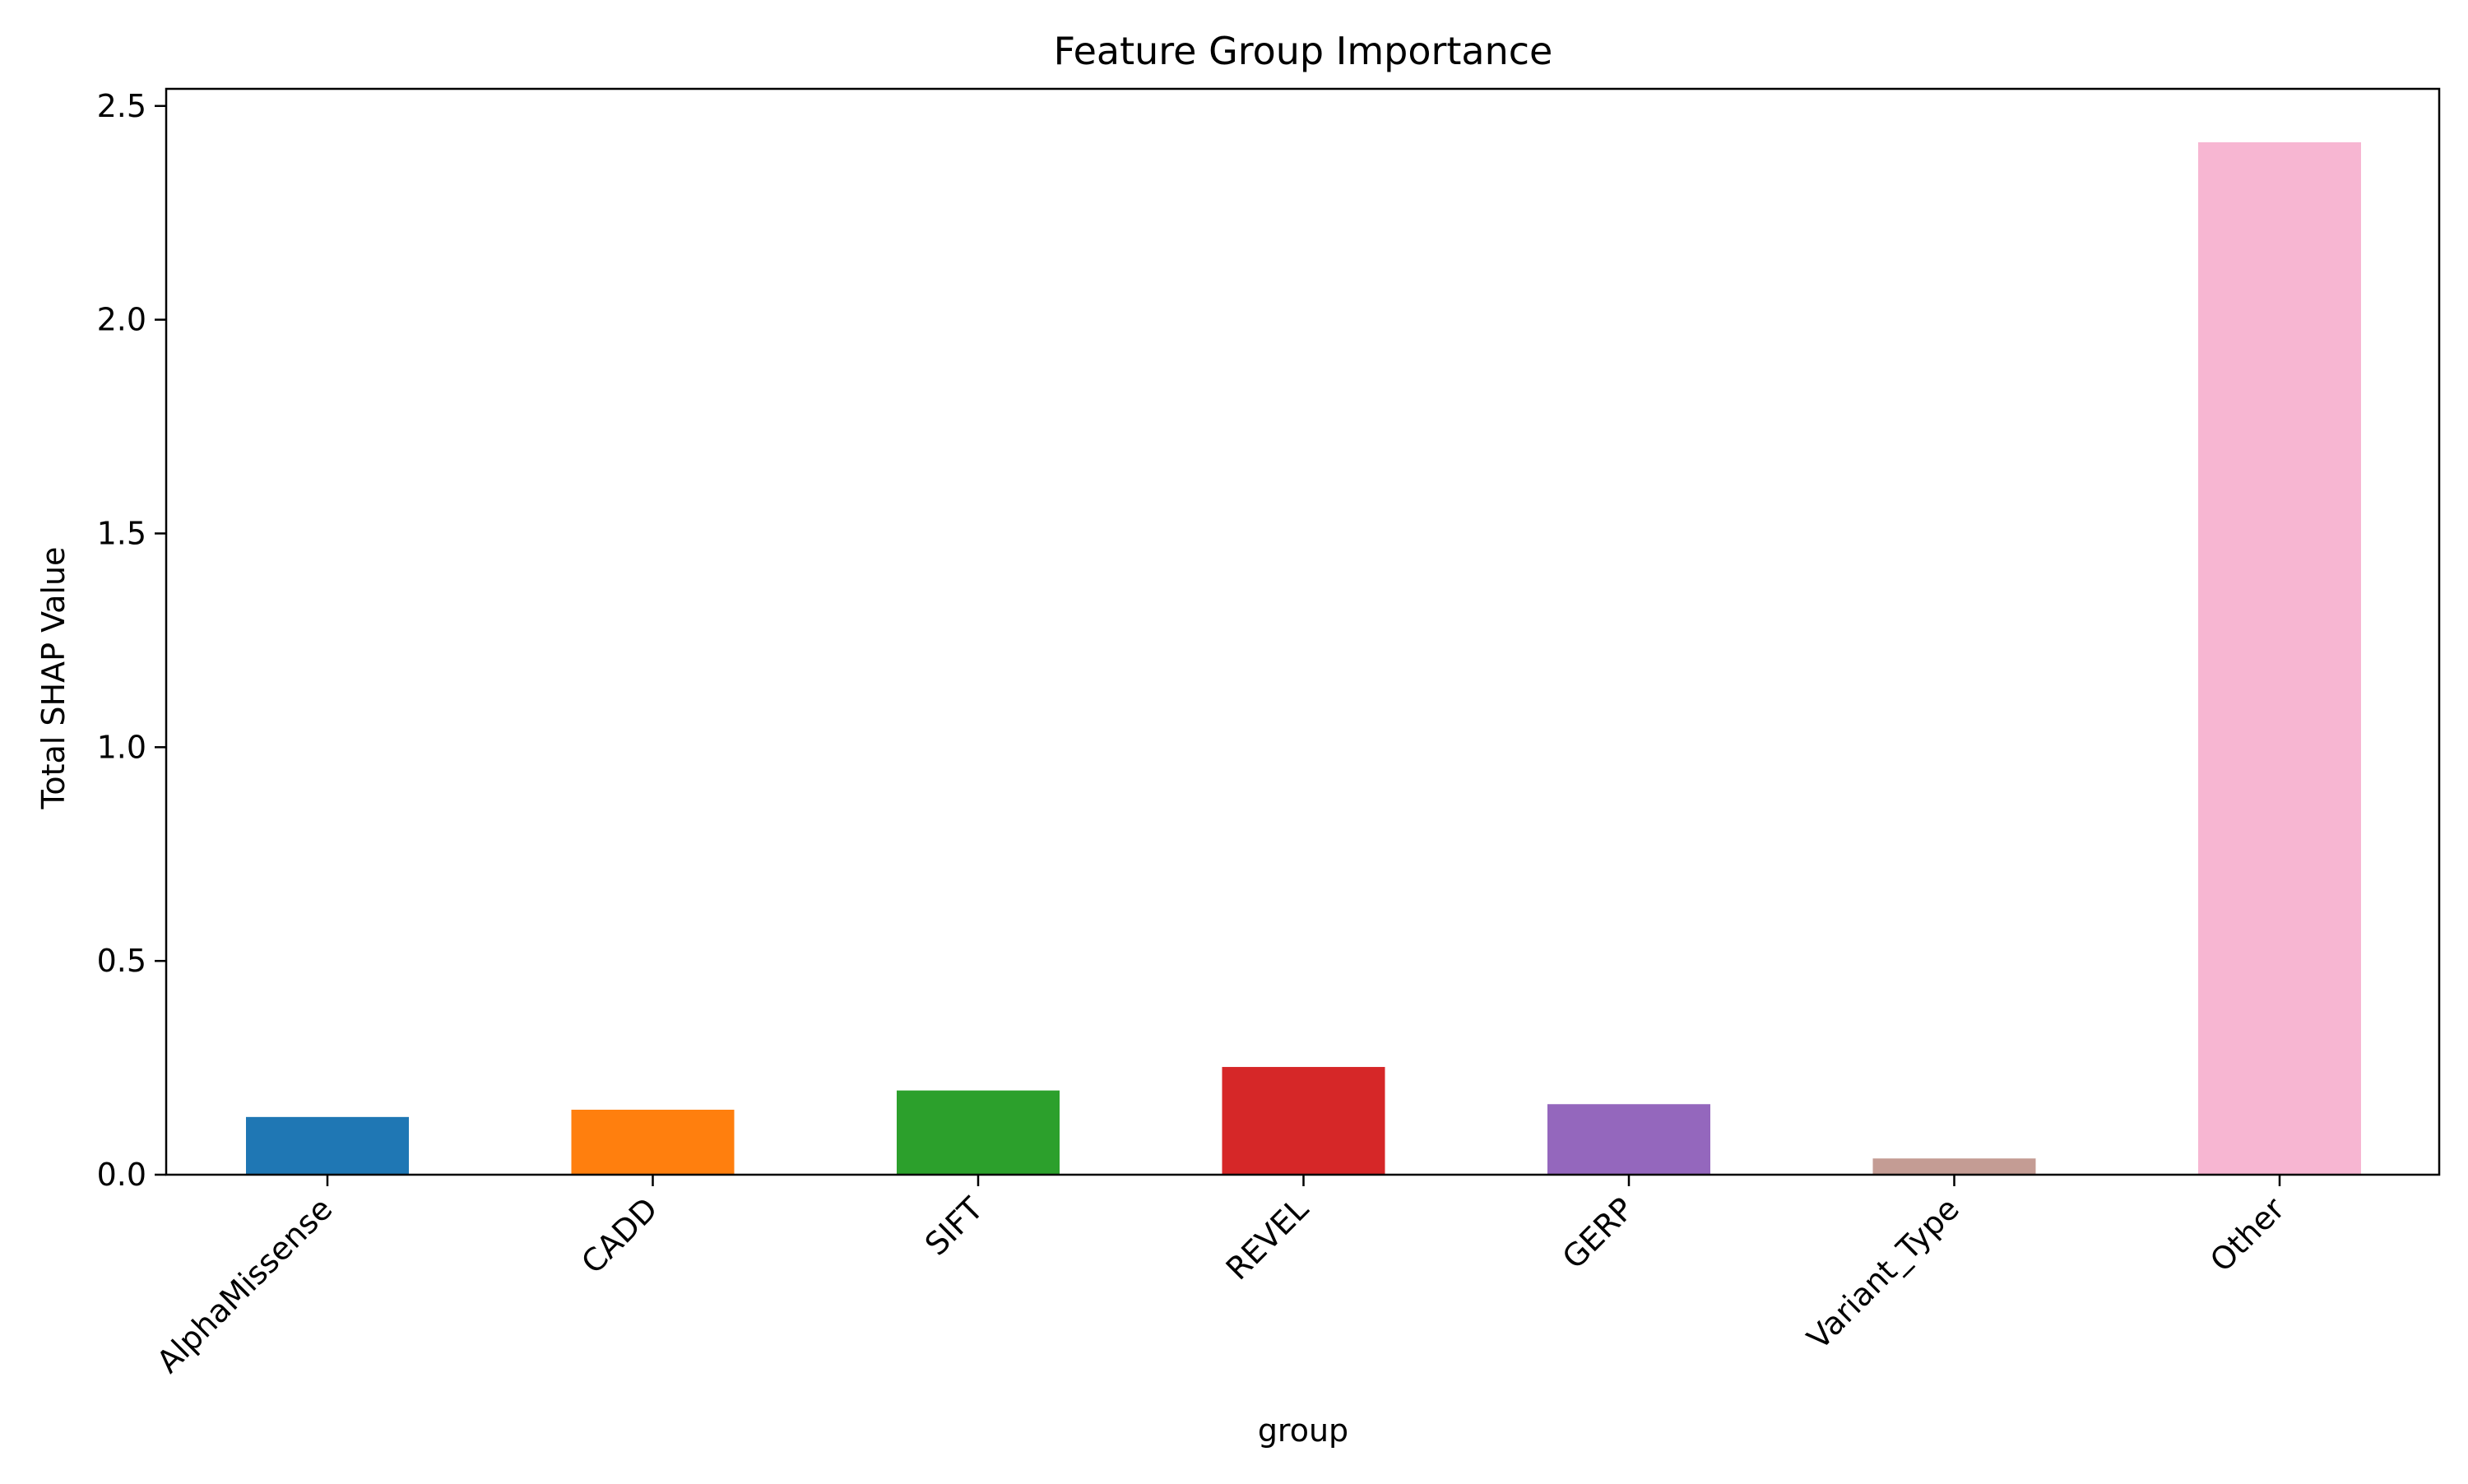 The image size is (2468, 1484). What do you see at coordinates (653, 1142) in the screenshot?
I see `bar-cadd` at bounding box center [653, 1142].